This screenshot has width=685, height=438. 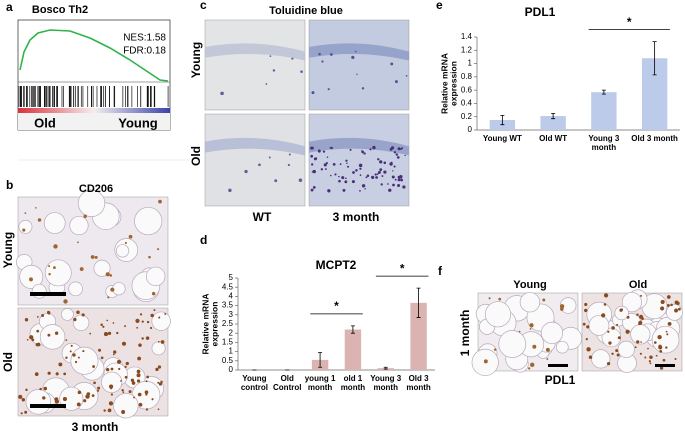 What do you see at coordinates (467, 116) in the screenshot?
I see `y-tick-label: 0.2` at bounding box center [467, 116].